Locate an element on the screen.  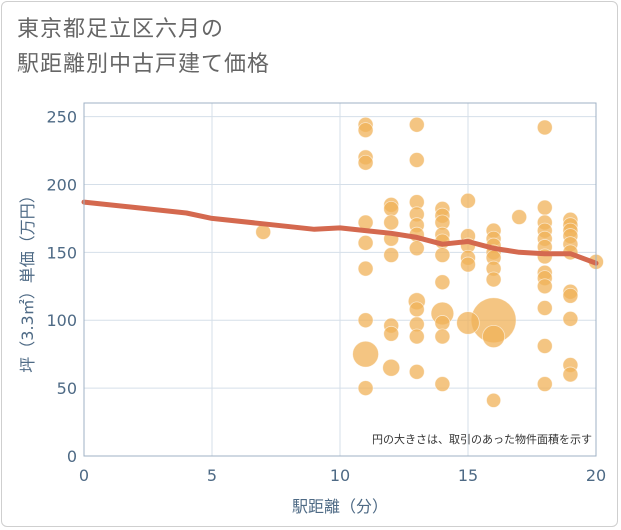
trend-line is located at coordinates (340, 232).